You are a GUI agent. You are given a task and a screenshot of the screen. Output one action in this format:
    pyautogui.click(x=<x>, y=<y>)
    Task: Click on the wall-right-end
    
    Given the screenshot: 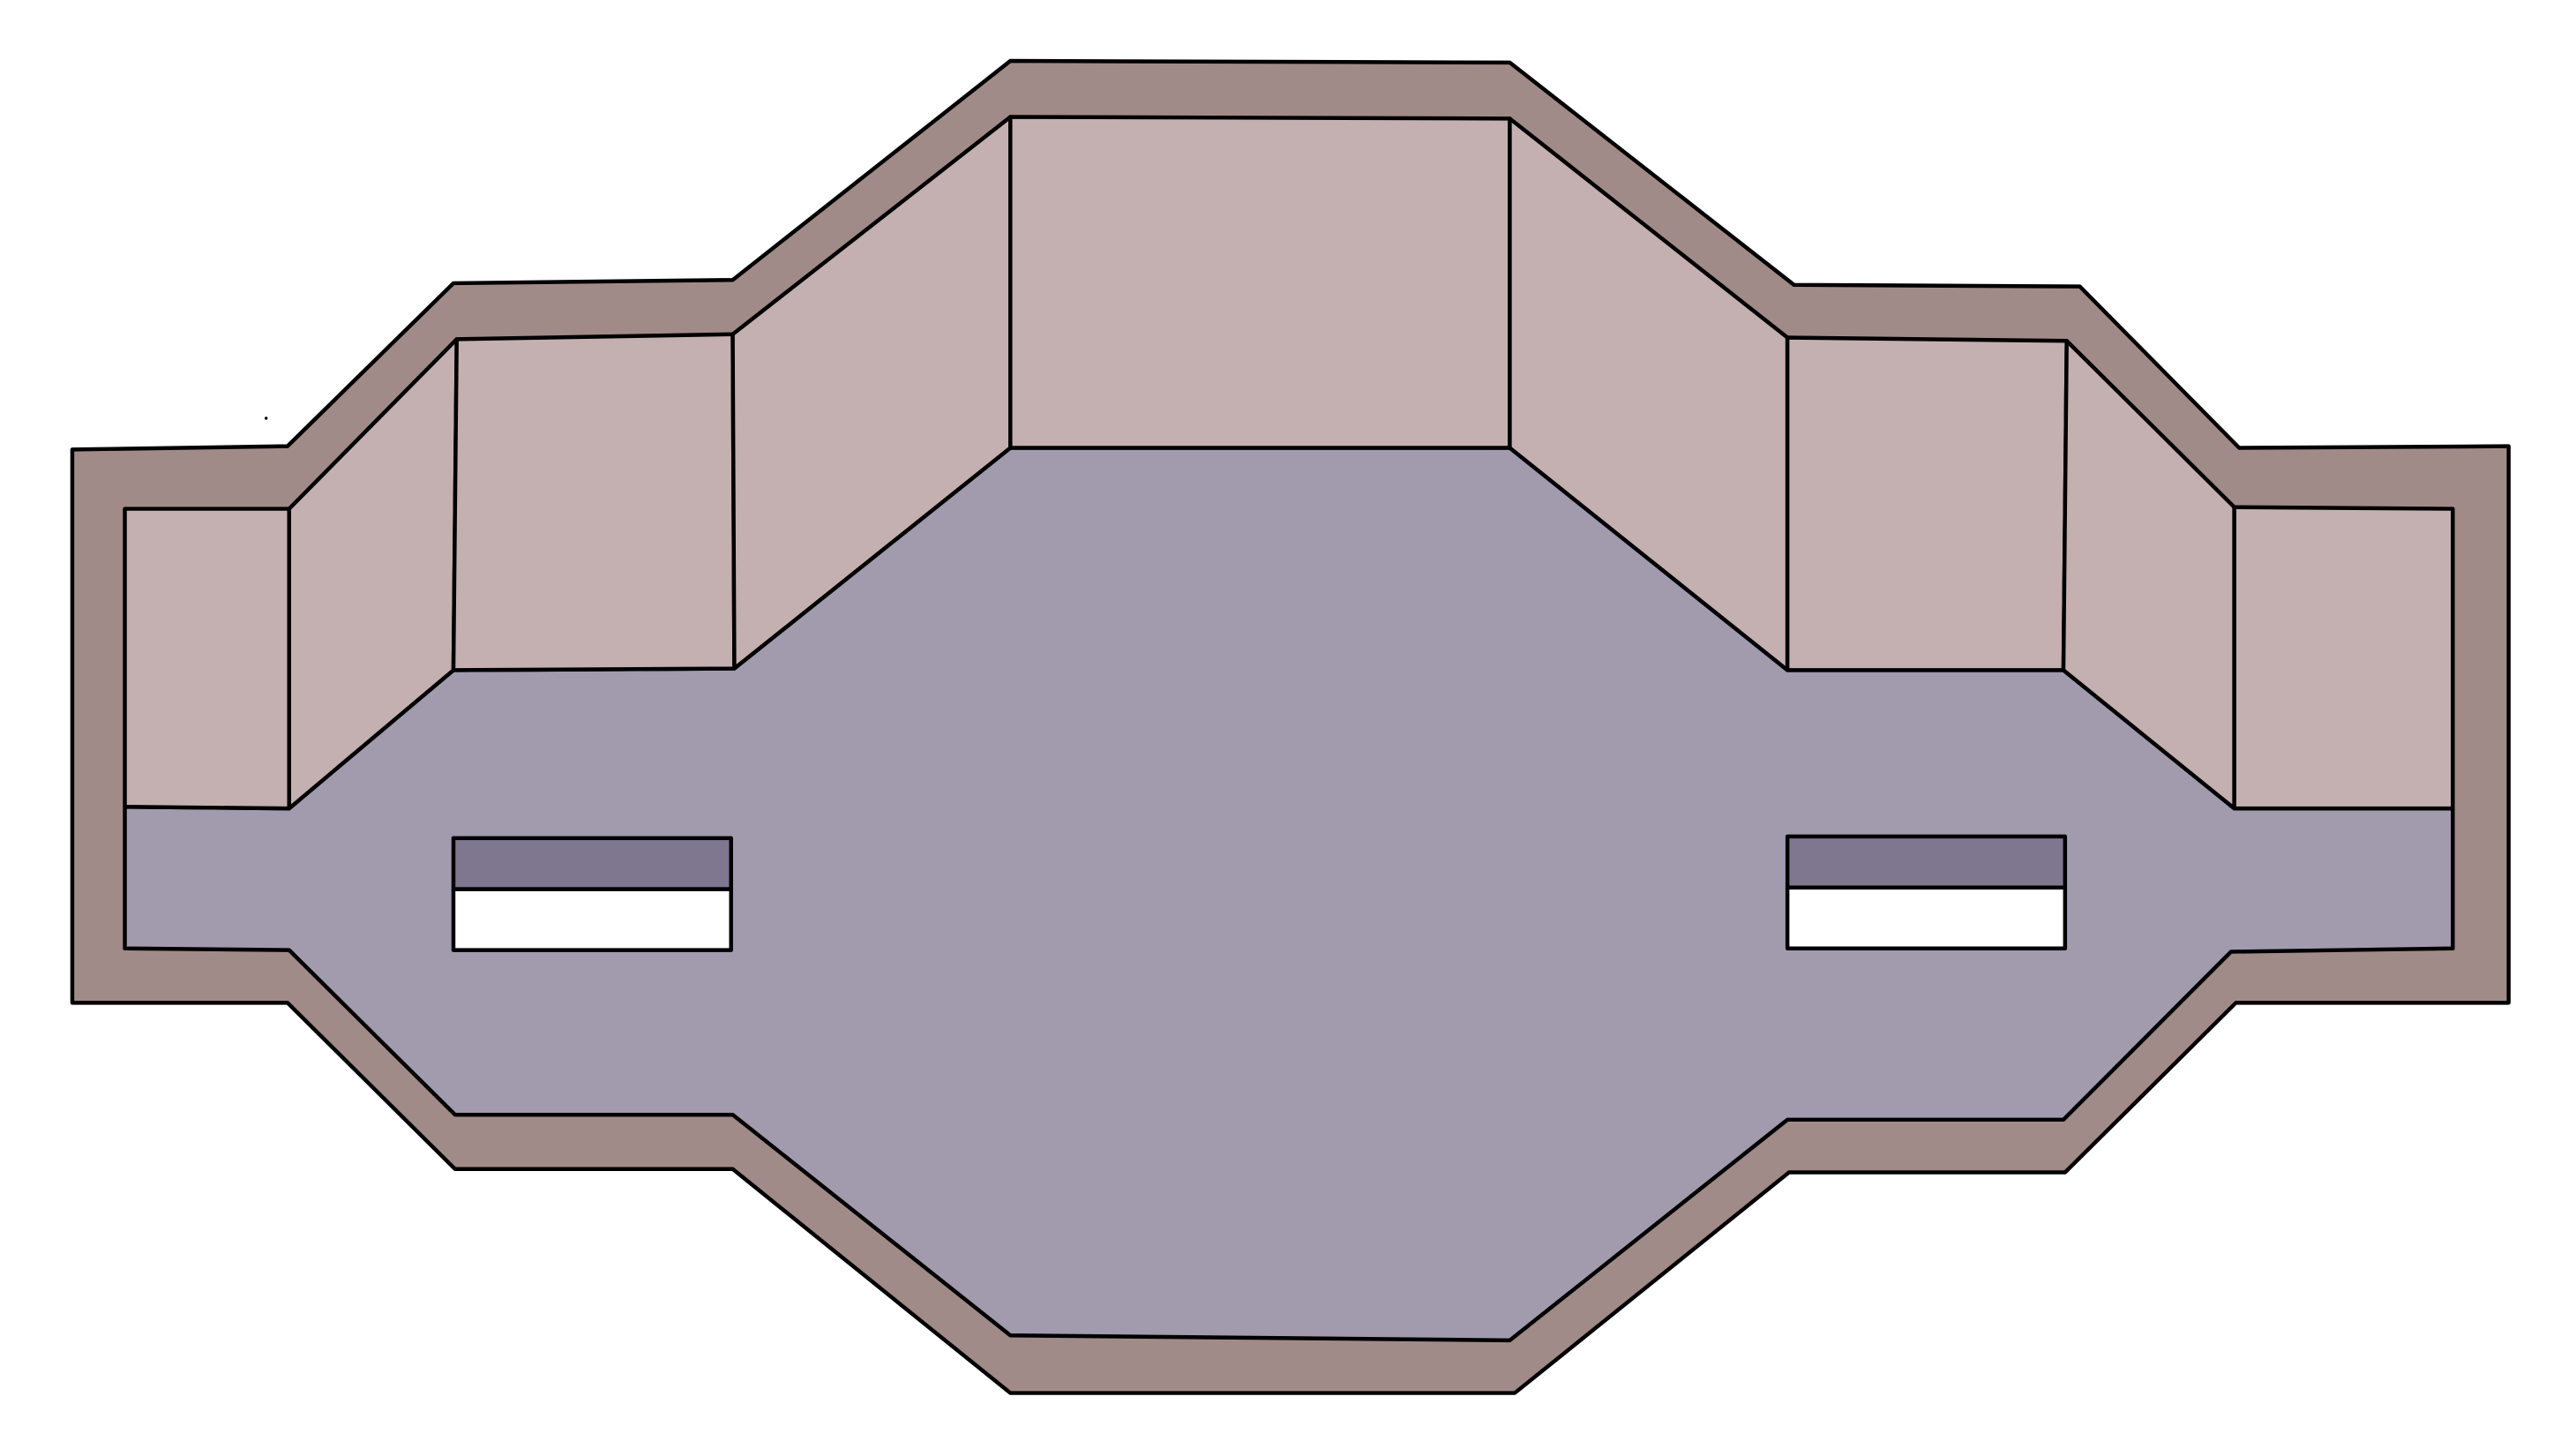 What is the action you would take?
    pyautogui.click(x=2344, y=658)
    